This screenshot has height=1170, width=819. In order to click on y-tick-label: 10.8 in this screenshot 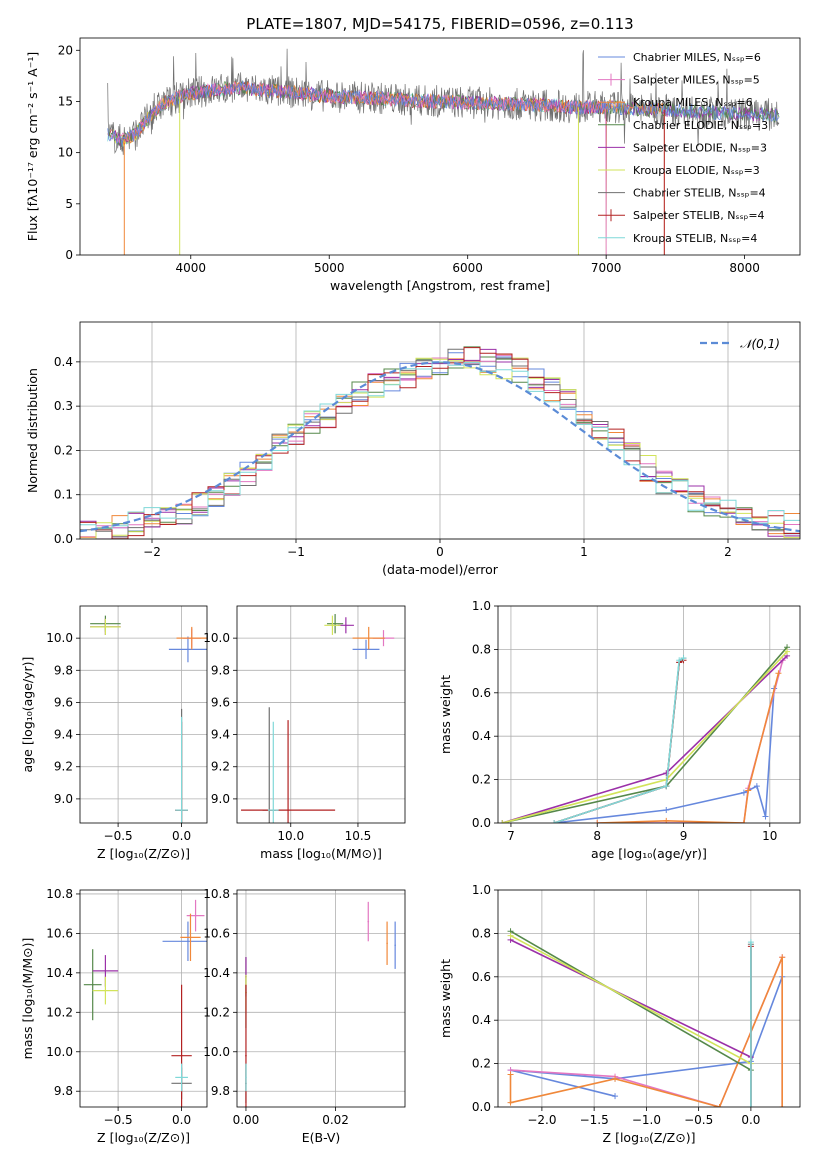, I will do `click(59, 894)`.